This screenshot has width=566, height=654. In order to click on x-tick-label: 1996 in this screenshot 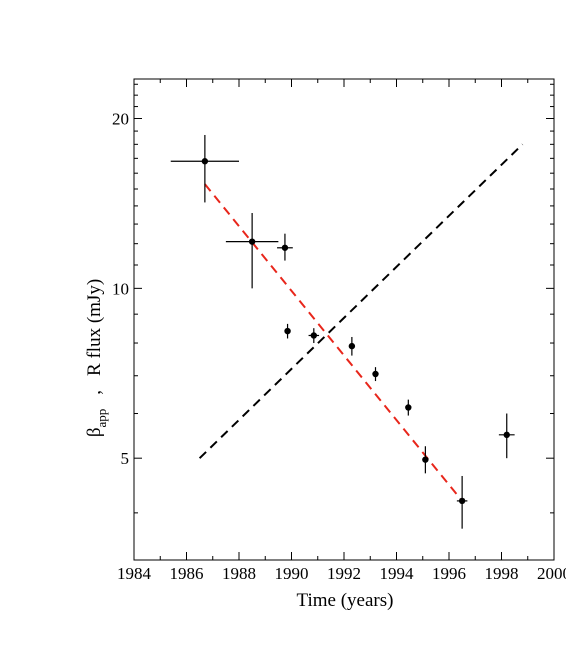, I will do `click(449, 573)`.